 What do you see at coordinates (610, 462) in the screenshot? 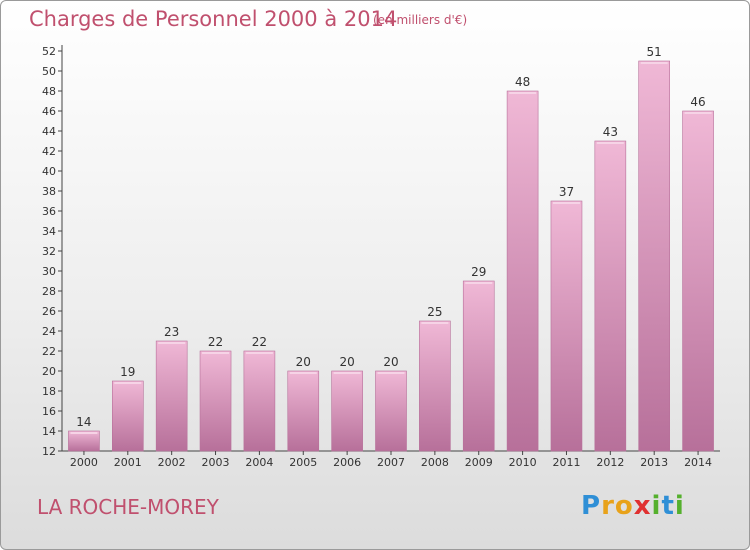
I see `x-tick-label: 2012` at bounding box center [610, 462].